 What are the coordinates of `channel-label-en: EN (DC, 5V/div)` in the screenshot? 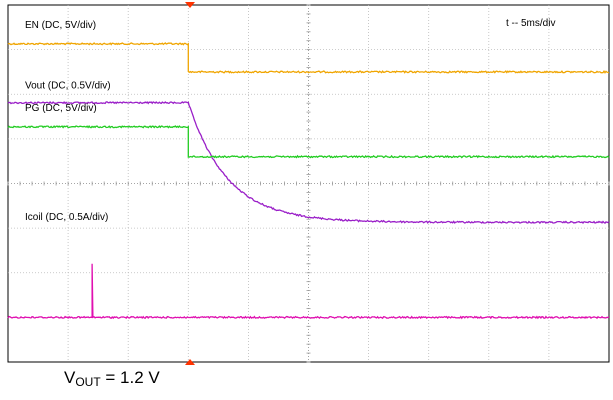 It's located at (60, 25).